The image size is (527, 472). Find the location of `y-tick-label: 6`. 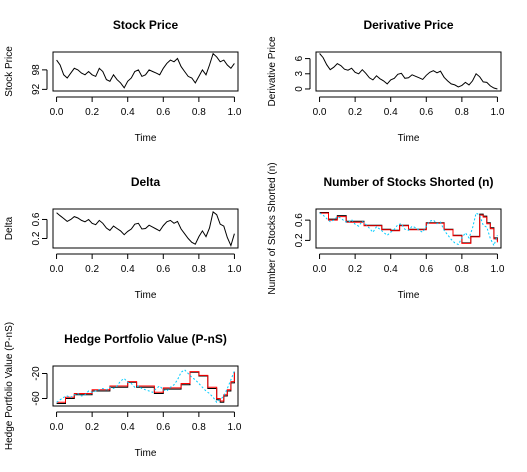

y-tick-label: 6 is located at coordinates (299, 58).